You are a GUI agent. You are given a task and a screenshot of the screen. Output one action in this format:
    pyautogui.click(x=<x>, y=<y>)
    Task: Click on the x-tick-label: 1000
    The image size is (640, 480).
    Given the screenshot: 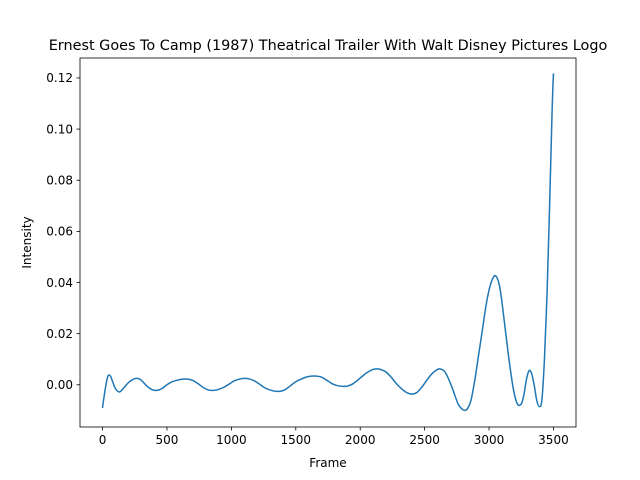 What is the action you would take?
    pyautogui.click(x=231, y=440)
    